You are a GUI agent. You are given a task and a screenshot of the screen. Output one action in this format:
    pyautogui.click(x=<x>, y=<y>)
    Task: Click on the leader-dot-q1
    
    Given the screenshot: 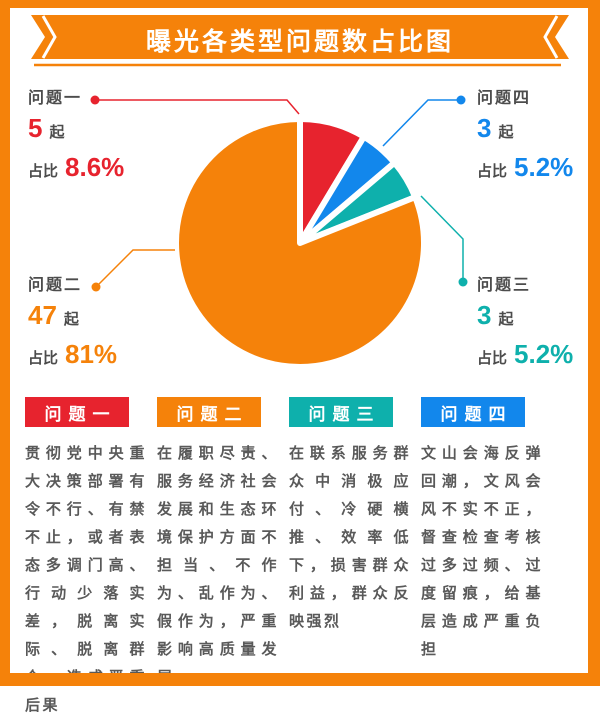 What is the action you would take?
    pyautogui.click(x=95, y=100)
    